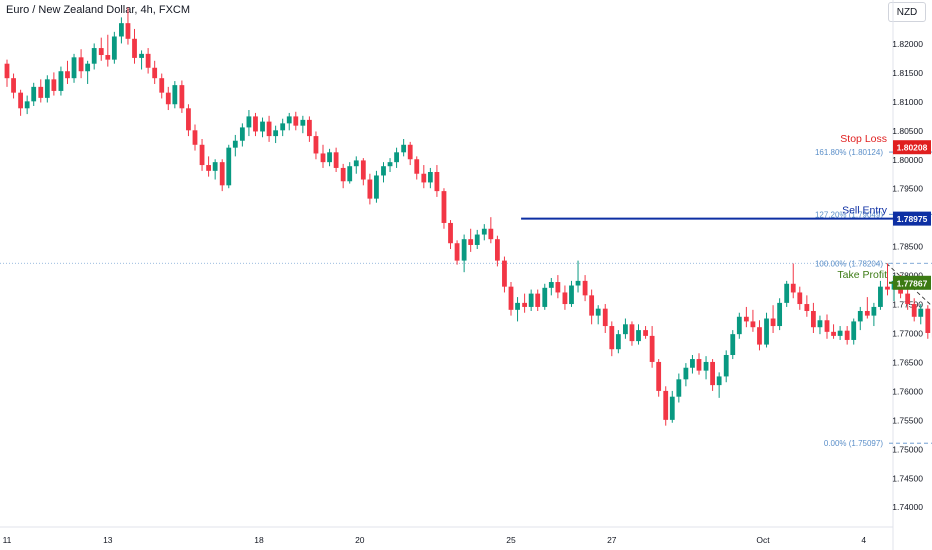 The image size is (932, 550). I want to click on x-tick-label: 27, so click(612, 540).